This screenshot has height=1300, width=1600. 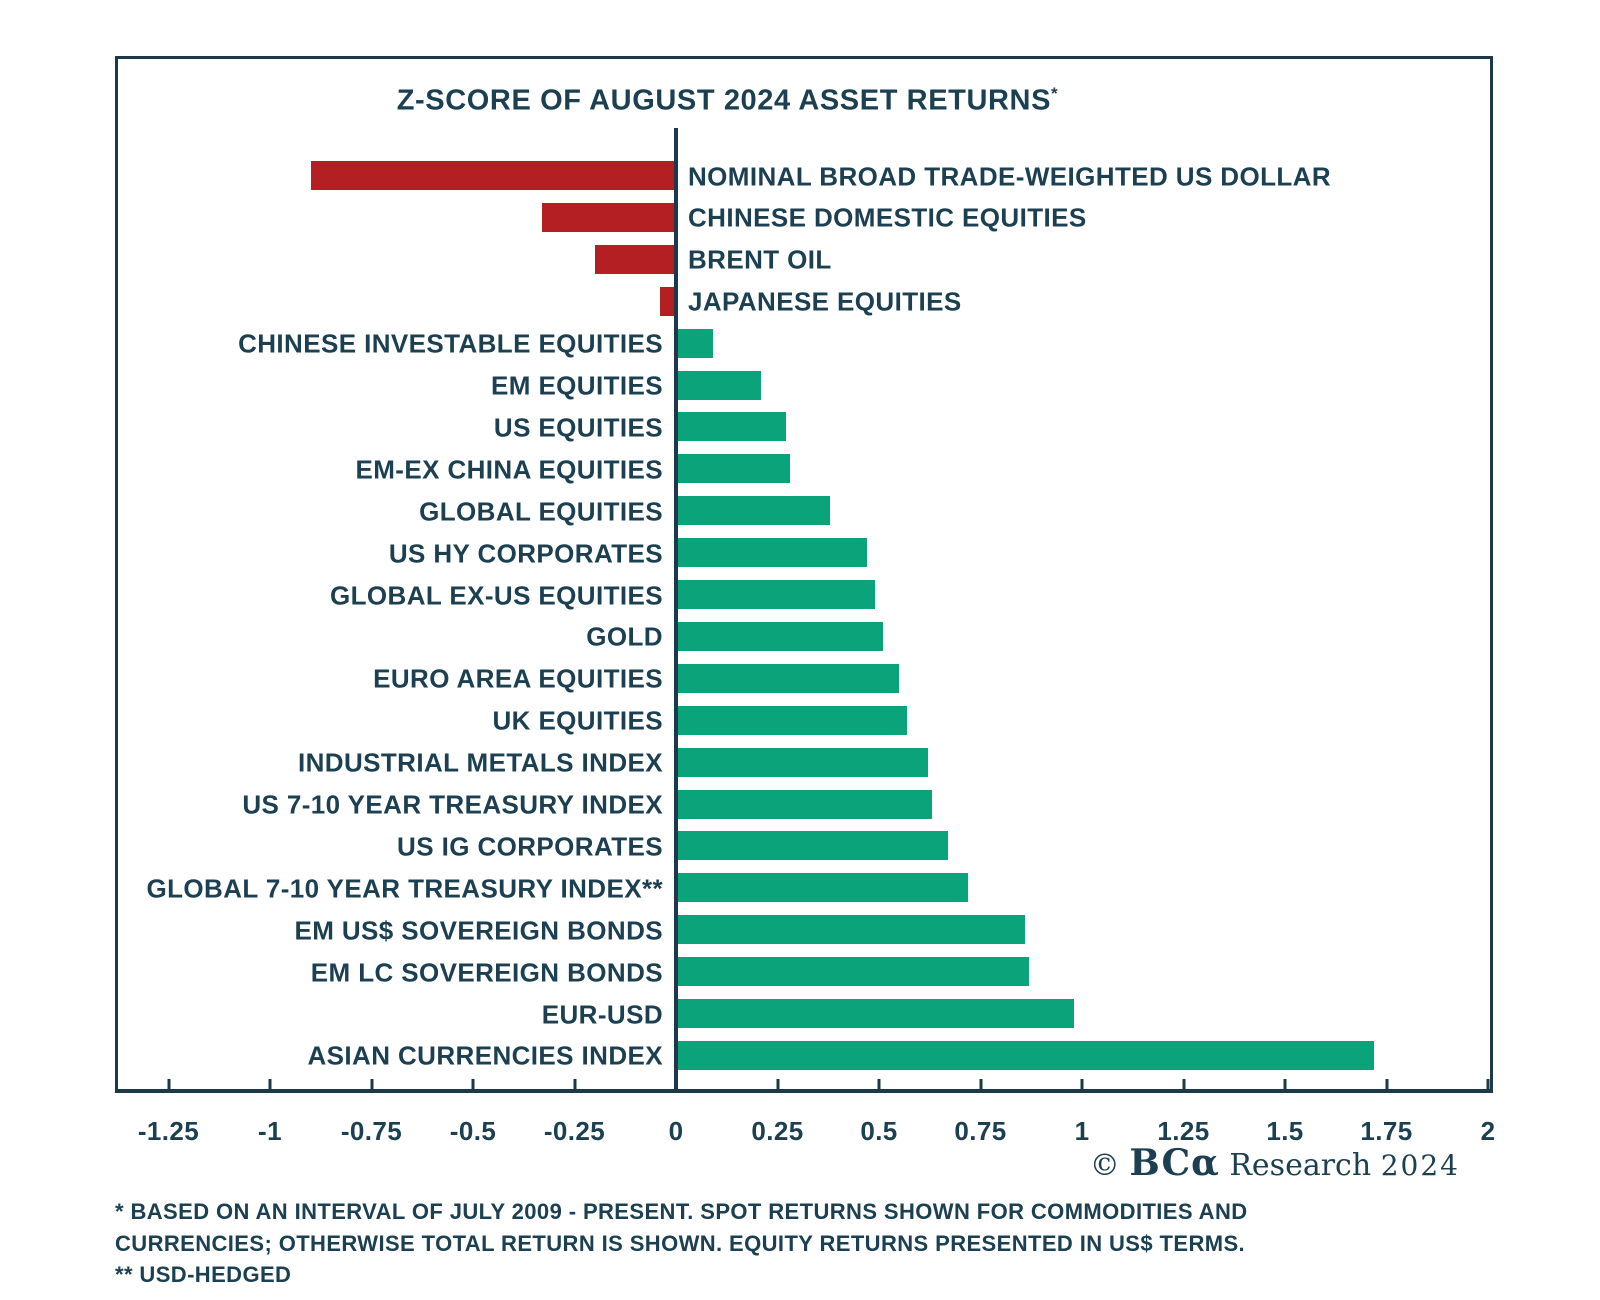 I want to click on copyright-symbol: ©, so click(x=1104, y=1165).